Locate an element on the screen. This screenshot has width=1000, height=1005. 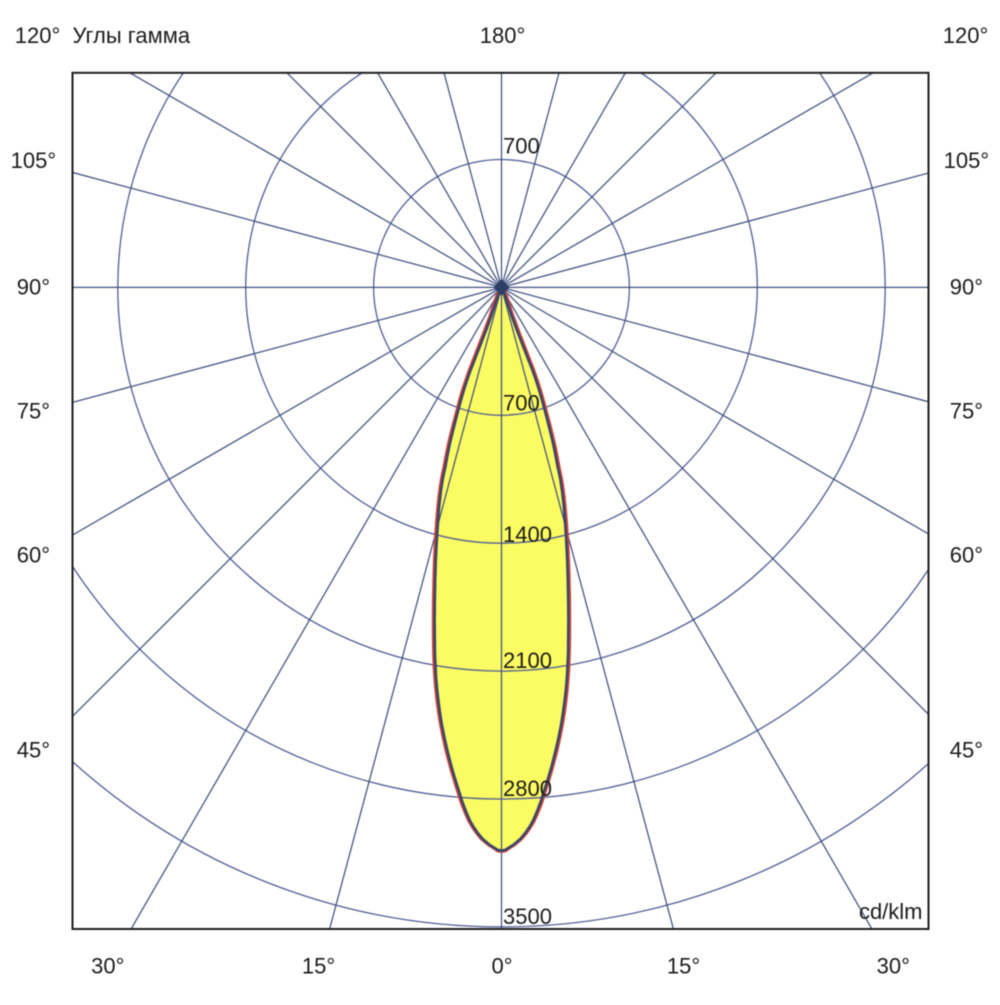
svg-text: 2800 is located at coordinates (527, 788).